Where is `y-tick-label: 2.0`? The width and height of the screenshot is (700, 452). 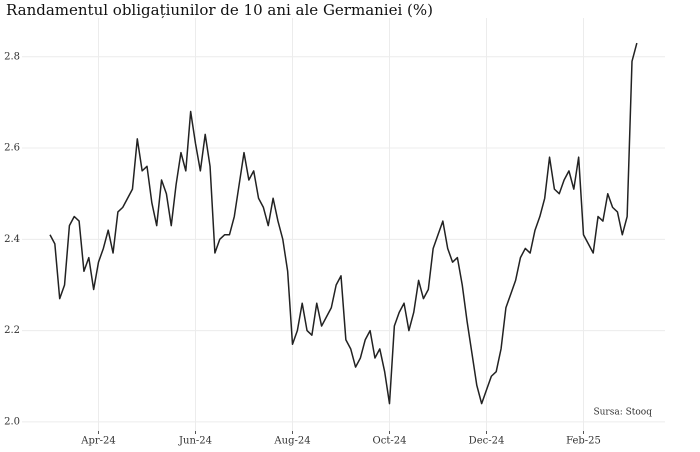
y-tick-label: 2.0 is located at coordinates (12, 421).